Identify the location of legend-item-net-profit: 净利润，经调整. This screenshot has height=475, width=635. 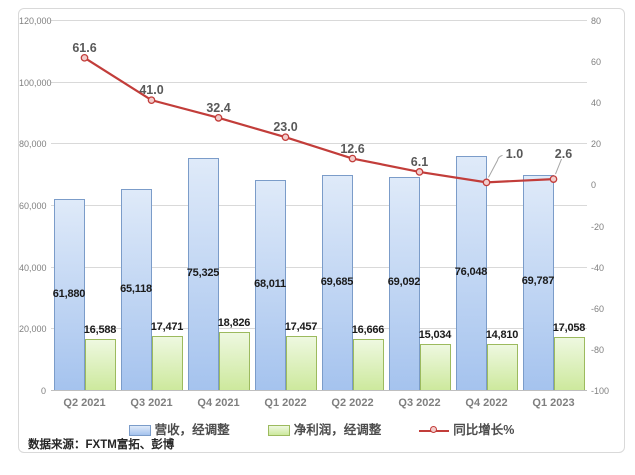
(324, 430).